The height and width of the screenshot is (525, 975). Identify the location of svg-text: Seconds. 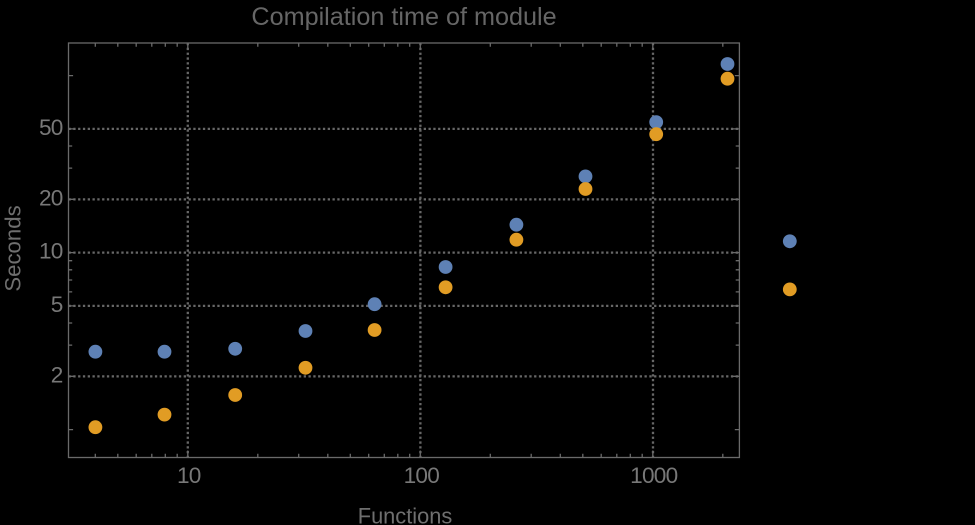
(12, 248).